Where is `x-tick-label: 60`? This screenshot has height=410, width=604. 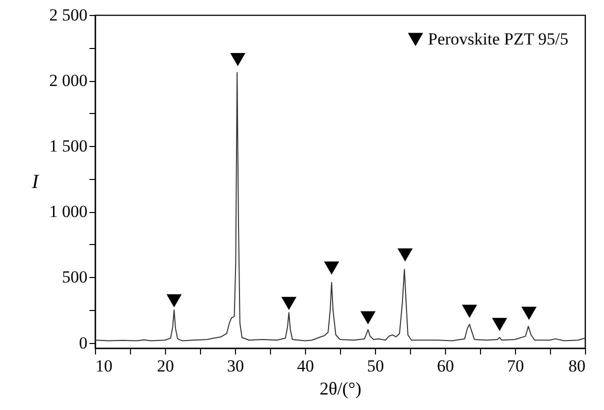 x-tick-label: 60 is located at coordinates (445, 366).